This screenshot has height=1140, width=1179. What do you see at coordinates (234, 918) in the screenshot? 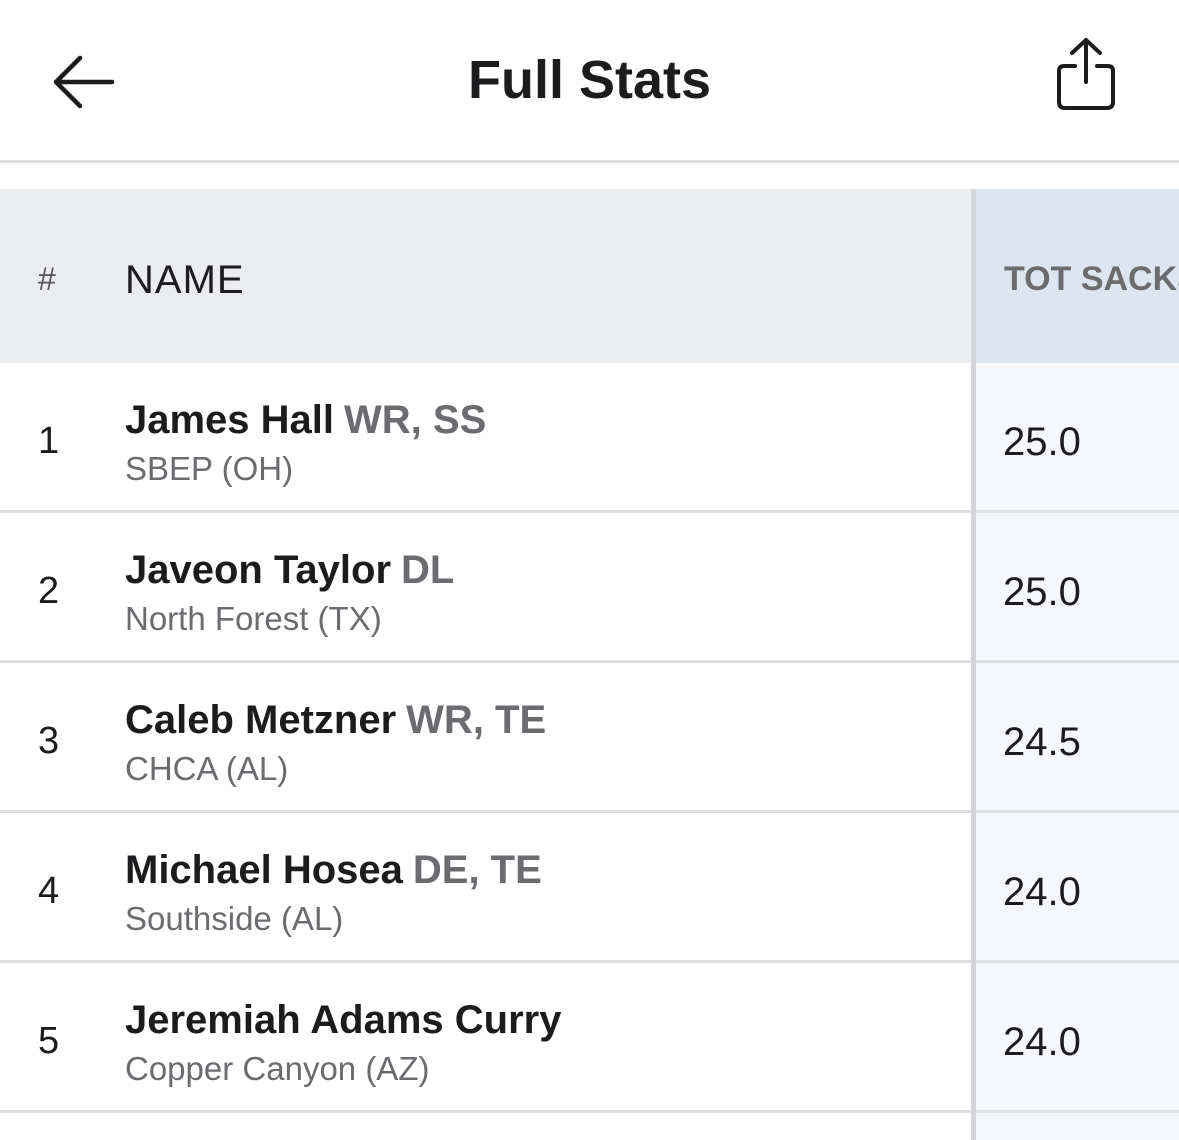
I see `player-school: Southside (AL)` at bounding box center [234, 918].